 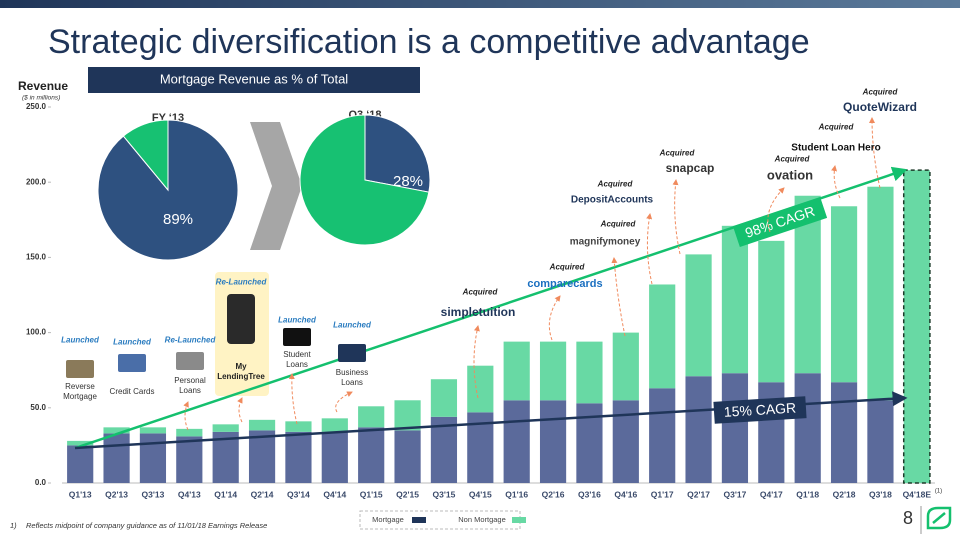 I want to click on legend-swatch, so click(x=419, y=520).